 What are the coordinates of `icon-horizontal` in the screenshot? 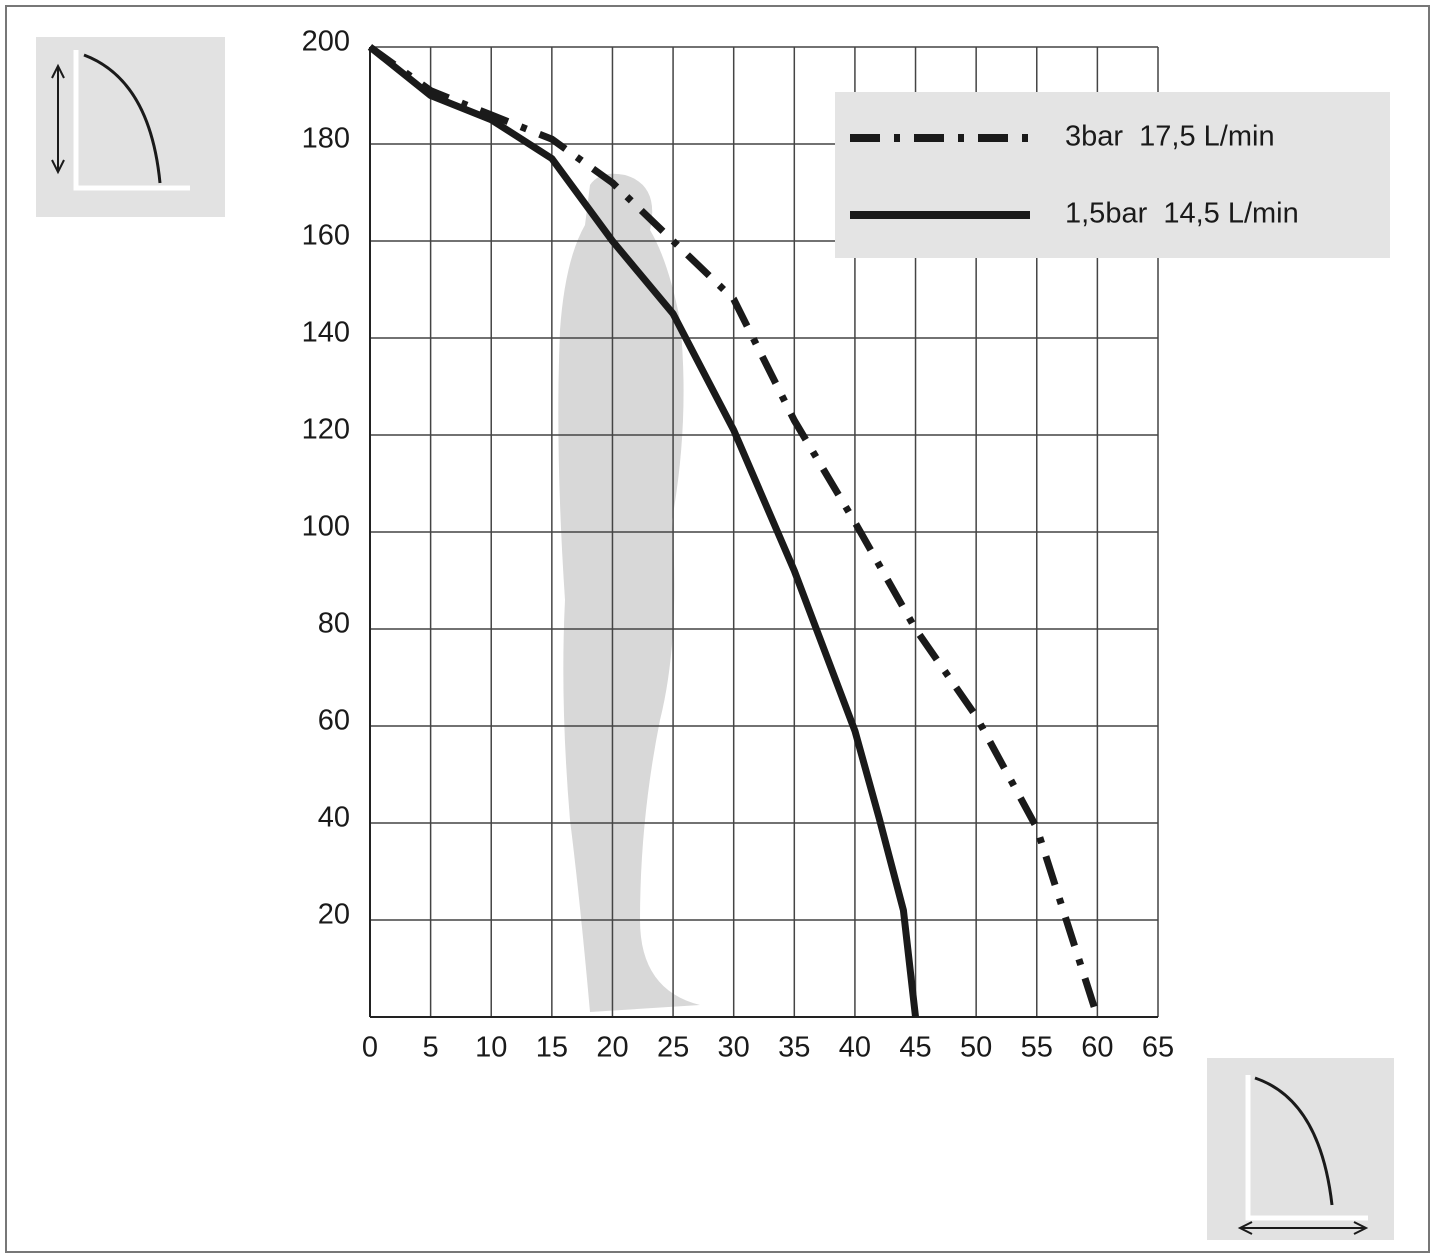 It's located at (1300, 1149).